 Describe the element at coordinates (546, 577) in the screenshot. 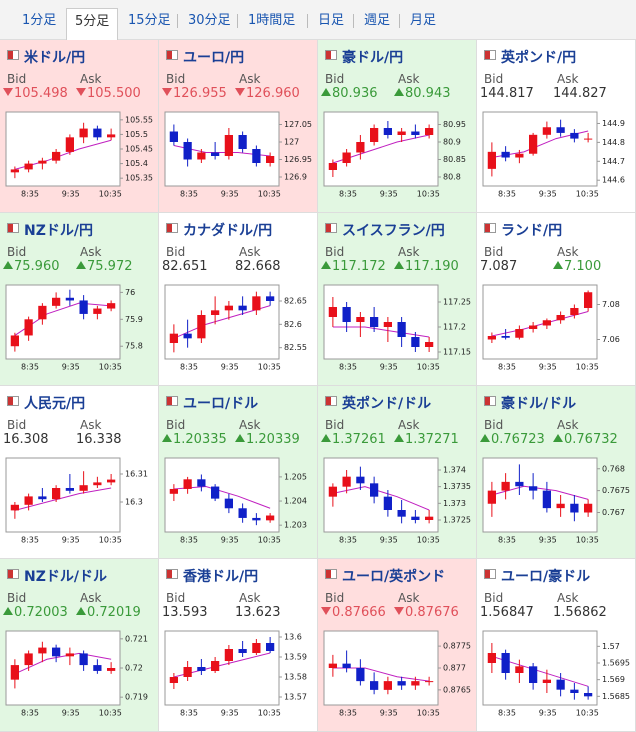

I see `pair-name: ユーロ/豪ドル` at that location.